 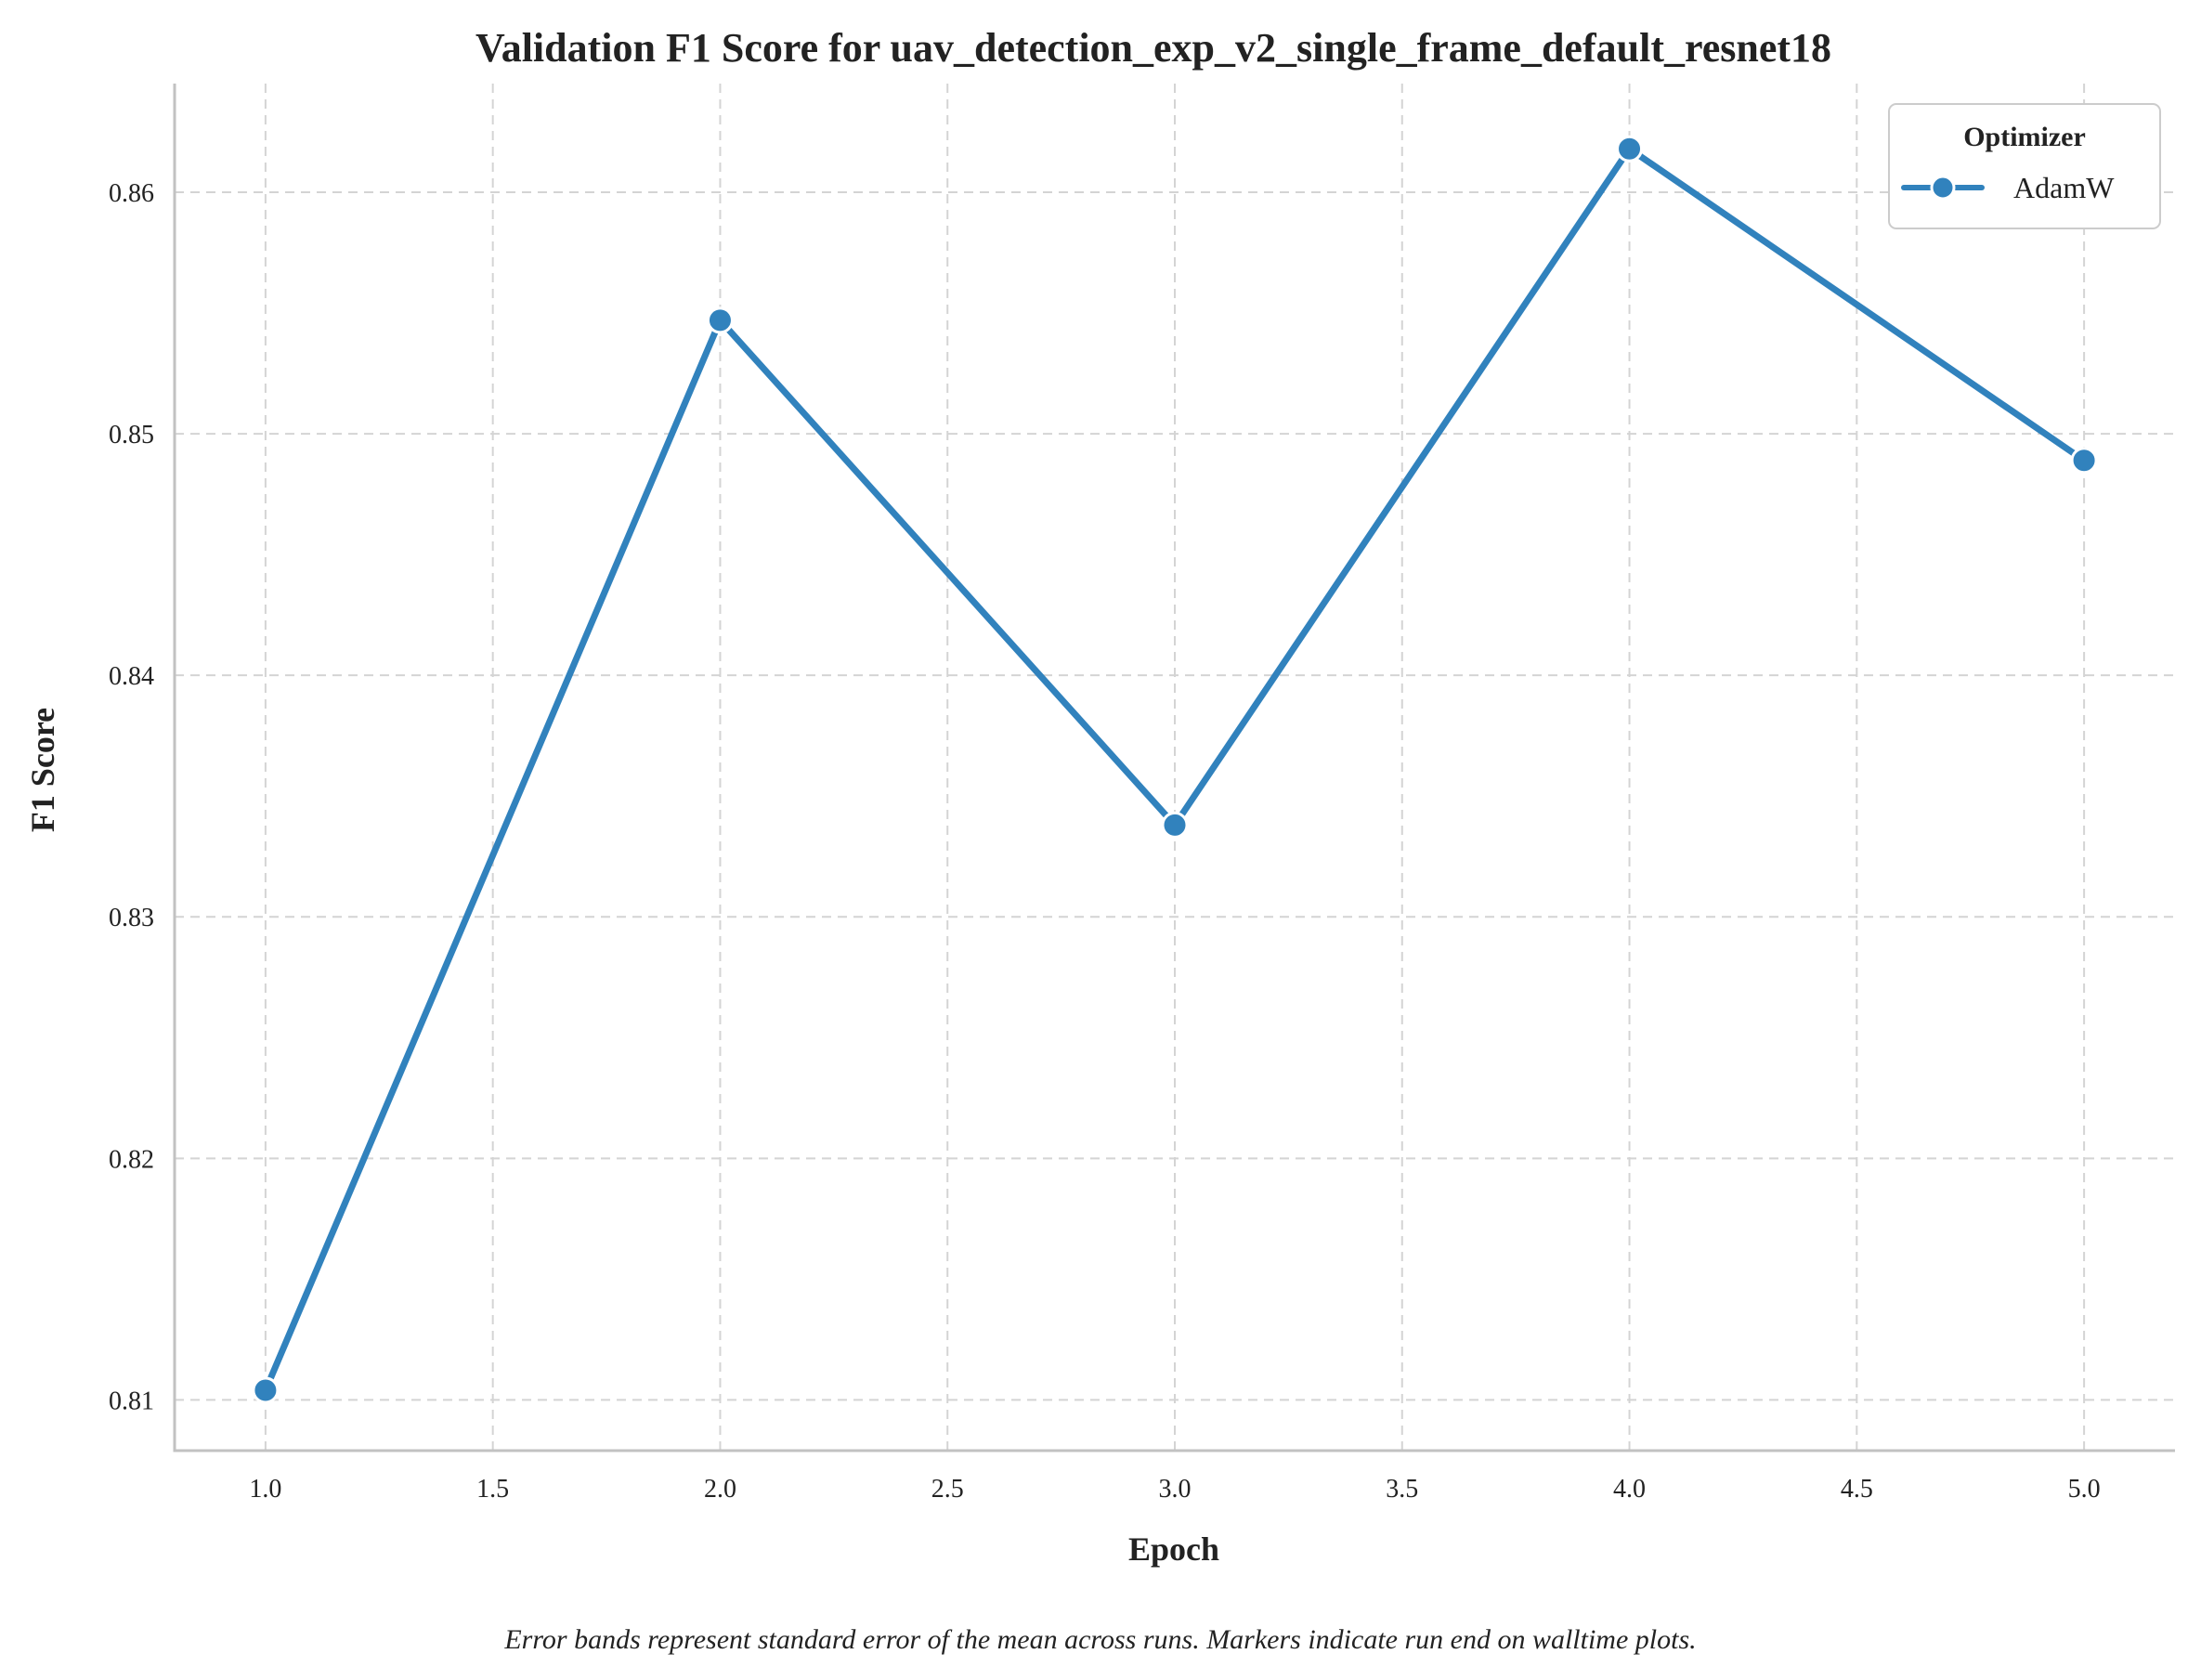 What do you see at coordinates (131, 193) in the screenshot?
I see `y-tick-label: 0.86` at bounding box center [131, 193].